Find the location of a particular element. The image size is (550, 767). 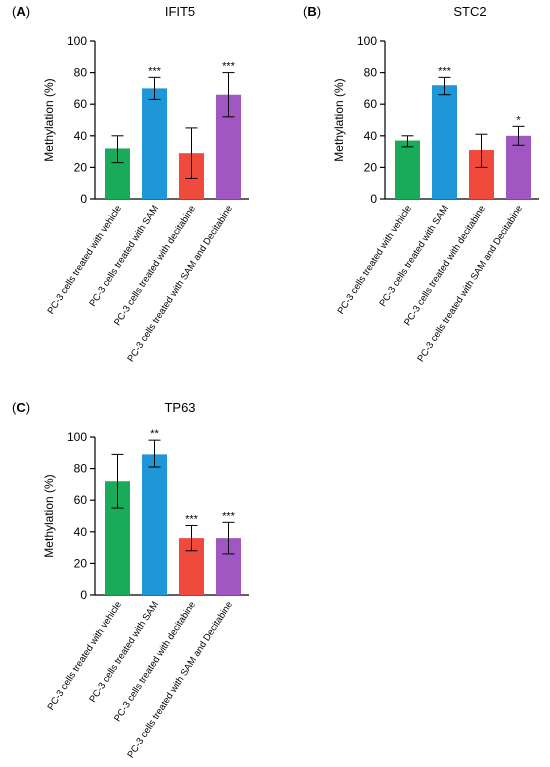

chart-title: STC2 is located at coordinates (469, 11).